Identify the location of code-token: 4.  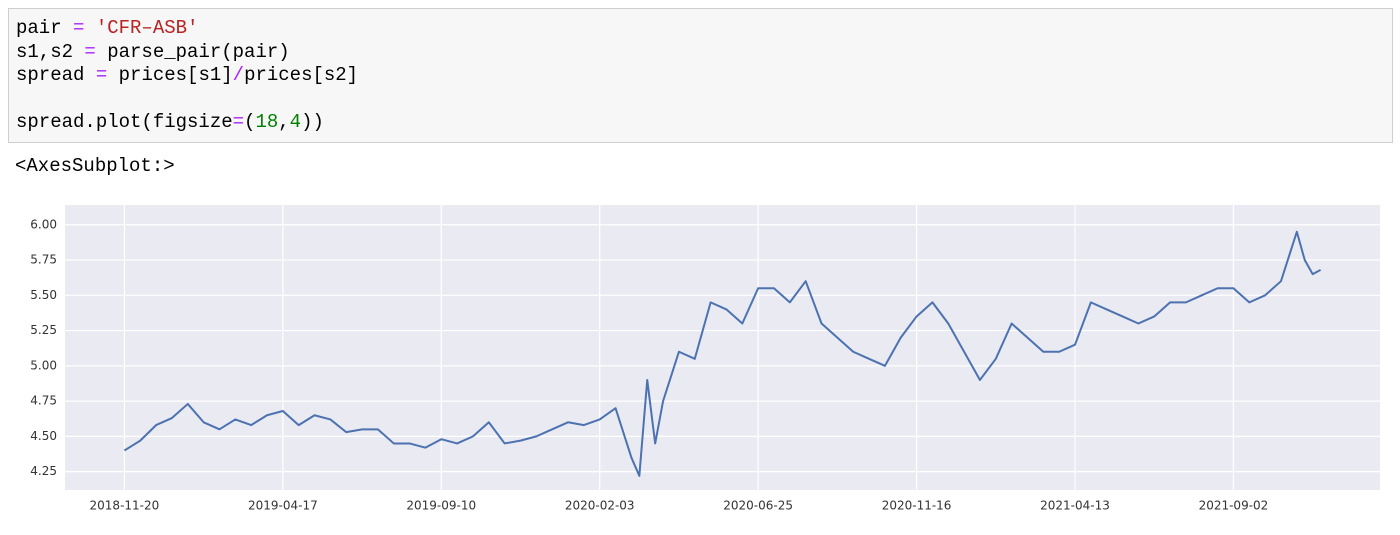
(295, 122).